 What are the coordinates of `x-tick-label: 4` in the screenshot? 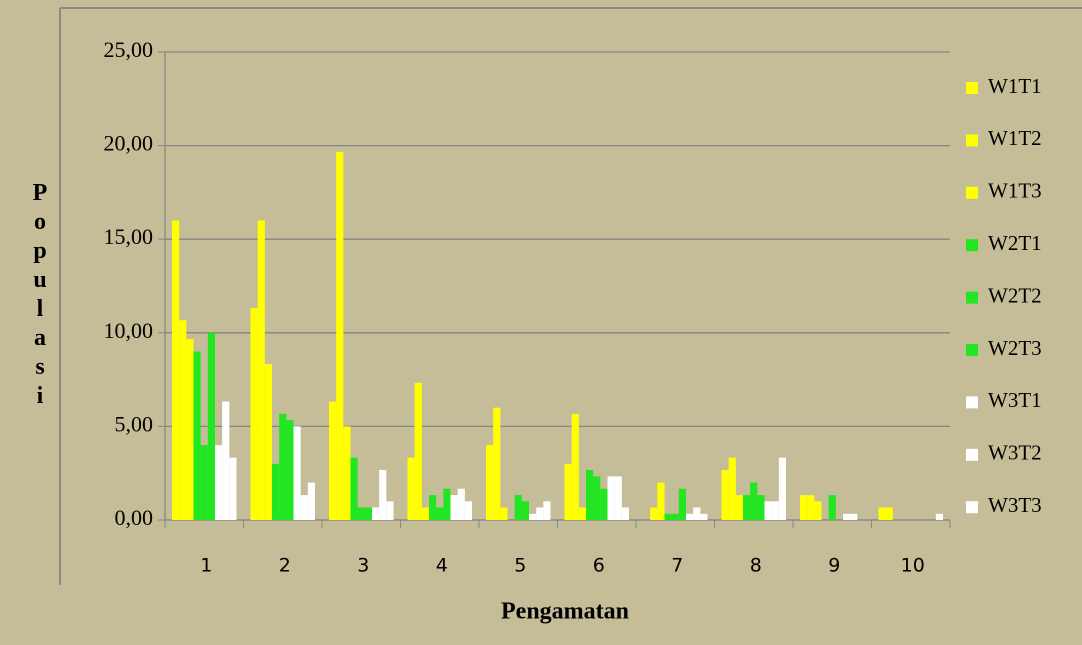 It's located at (442, 566).